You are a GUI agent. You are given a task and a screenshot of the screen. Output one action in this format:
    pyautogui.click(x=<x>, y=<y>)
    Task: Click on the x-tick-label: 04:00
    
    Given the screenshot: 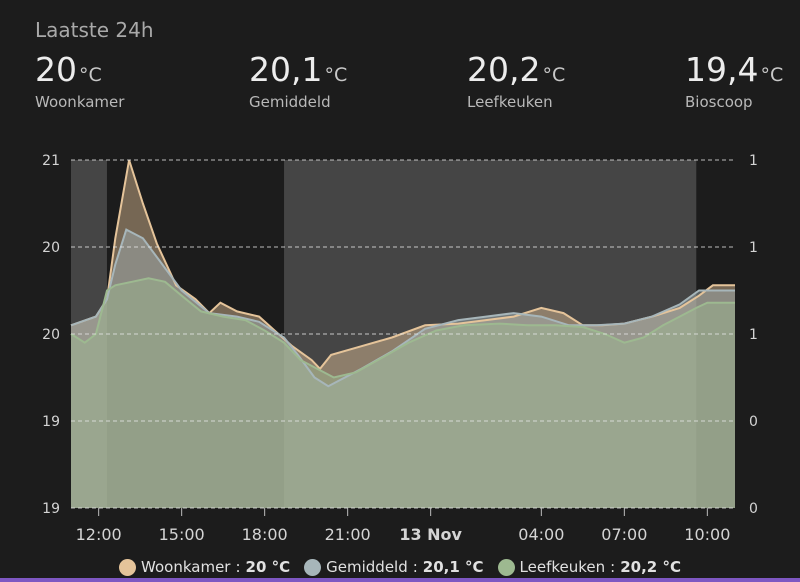 What is the action you would take?
    pyautogui.click(x=541, y=534)
    